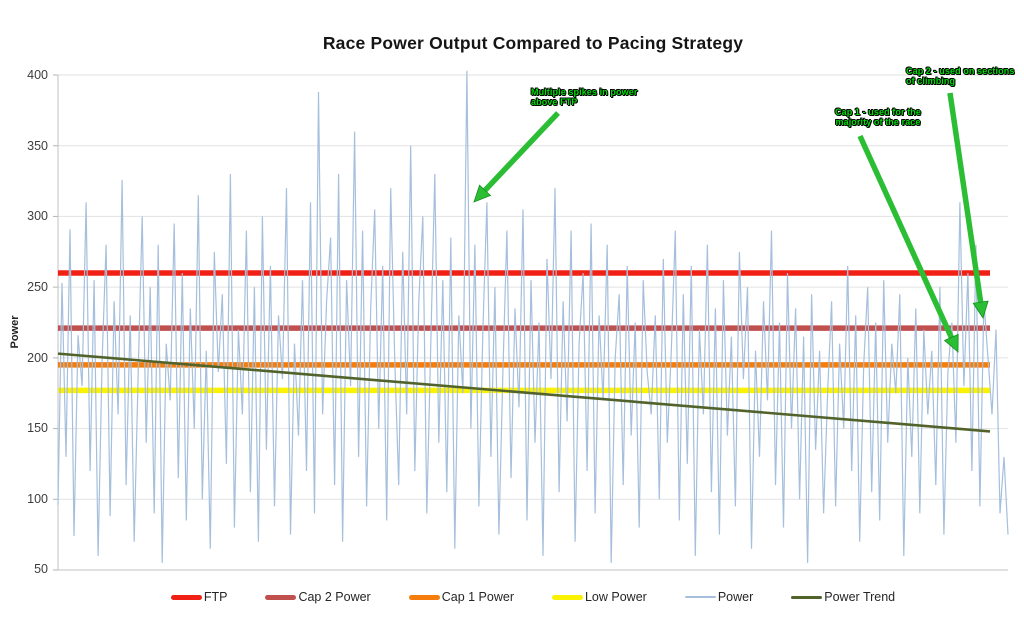  I want to click on annotation-cap2: Cap 2 - used on sections of climbing, so click(960, 76).